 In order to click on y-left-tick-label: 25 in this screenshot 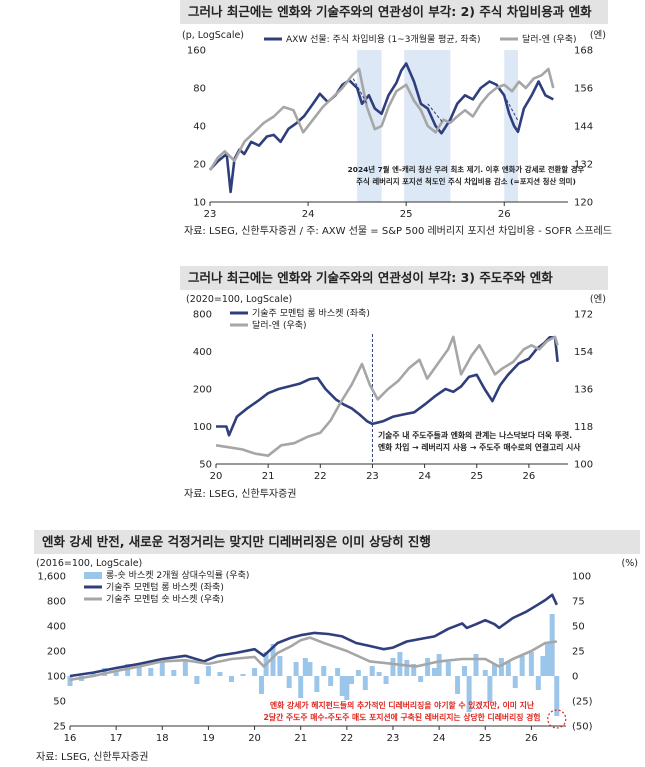, I will do `click(59, 727)`.